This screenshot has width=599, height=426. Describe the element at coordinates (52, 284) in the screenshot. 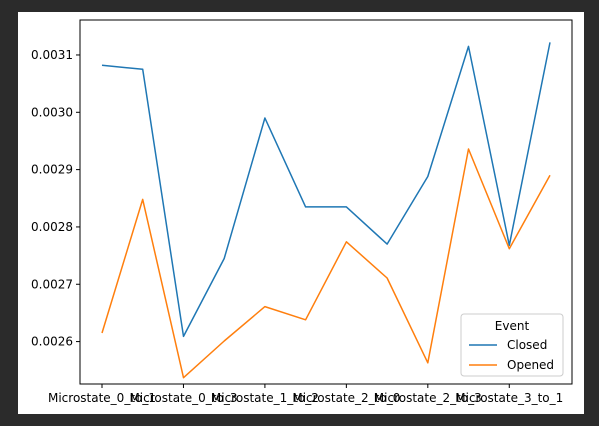

I see `y-tick-label: 0.0027` at that location.